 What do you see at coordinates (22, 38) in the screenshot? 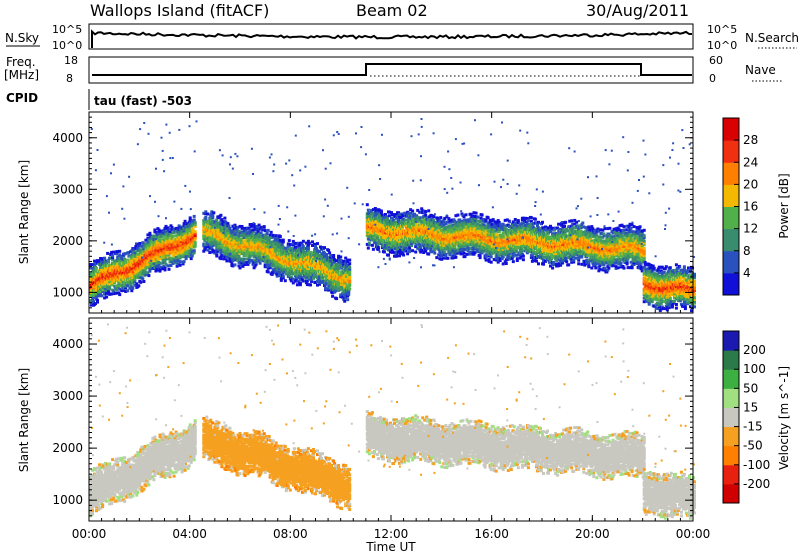
I see `nsky-label: N.Sky` at bounding box center [22, 38].